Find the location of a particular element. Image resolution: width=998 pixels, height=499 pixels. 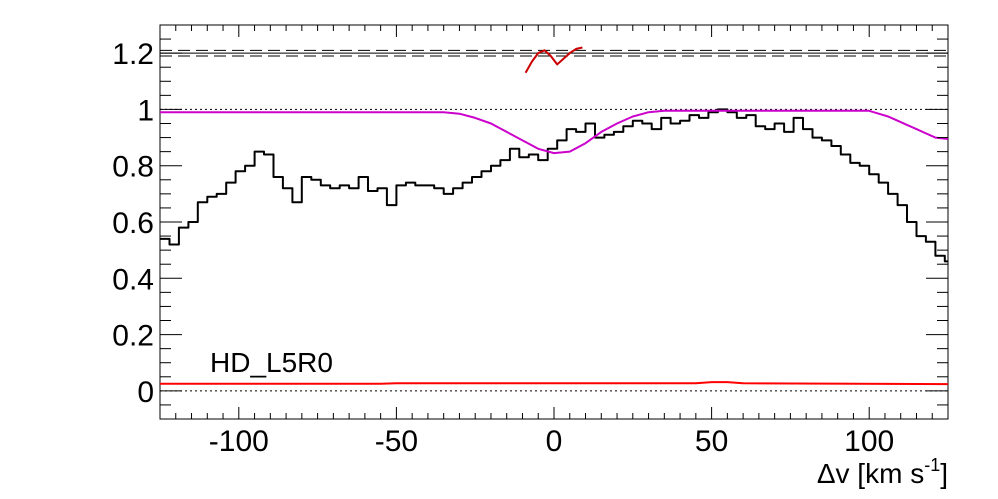

x-tick-label: 0 is located at coordinates (554, 441).